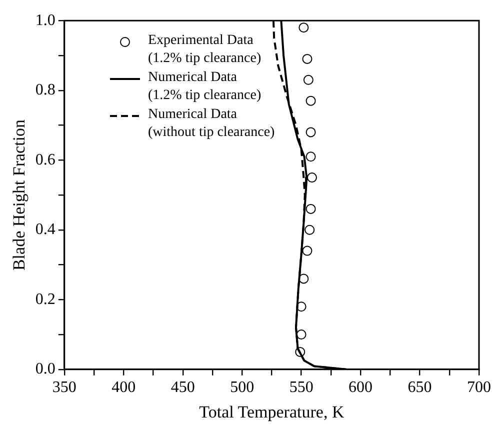 The image size is (494, 425). I want to click on y-tick-label: 0.2, so click(45, 299).